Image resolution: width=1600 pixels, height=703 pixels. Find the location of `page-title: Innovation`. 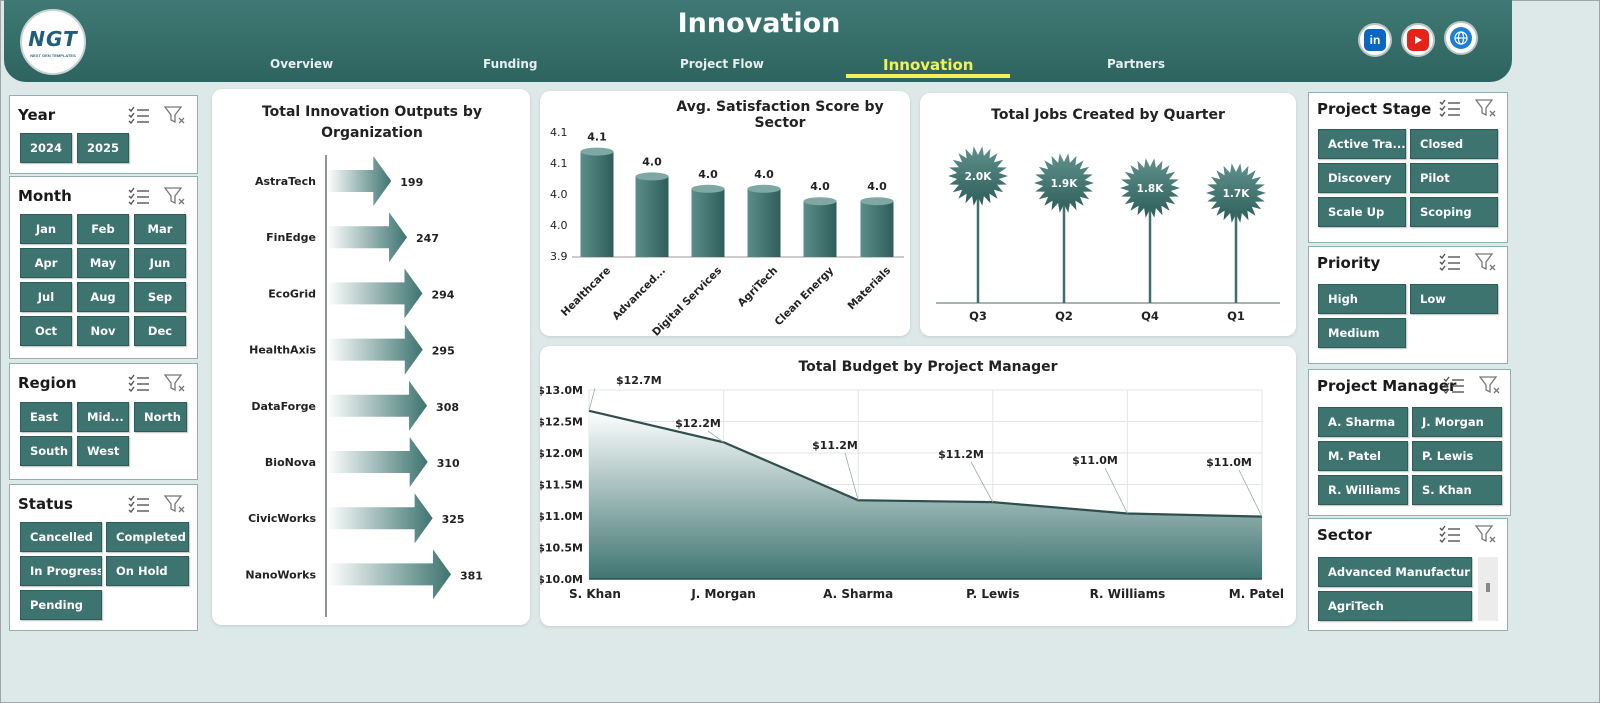

page-title: Innovation is located at coordinates (759, 23).